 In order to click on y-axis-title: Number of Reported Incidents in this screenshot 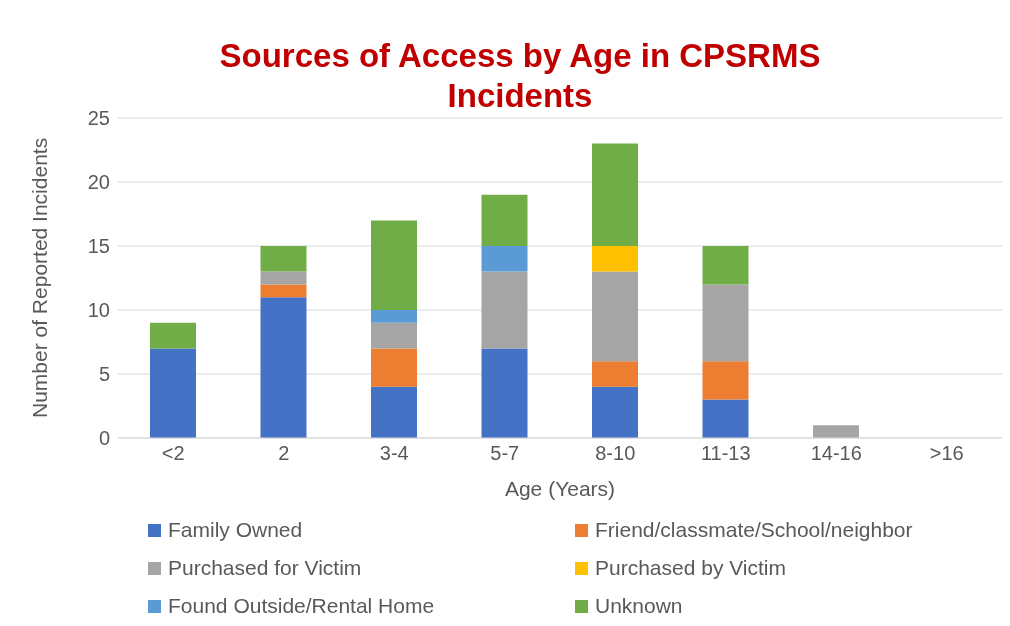, I will do `click(40, 277)`.